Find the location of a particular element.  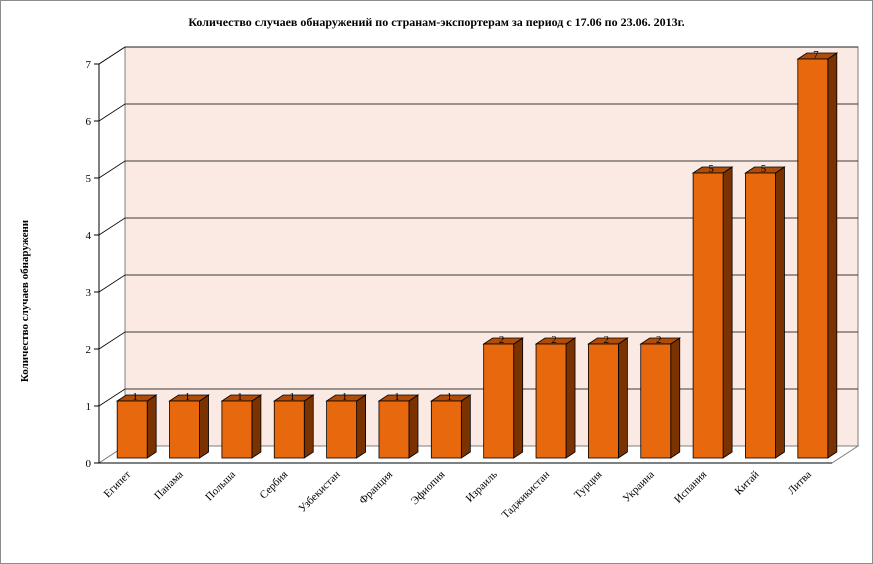

y-tick-label: 1 is located at coordinates (89, 407).